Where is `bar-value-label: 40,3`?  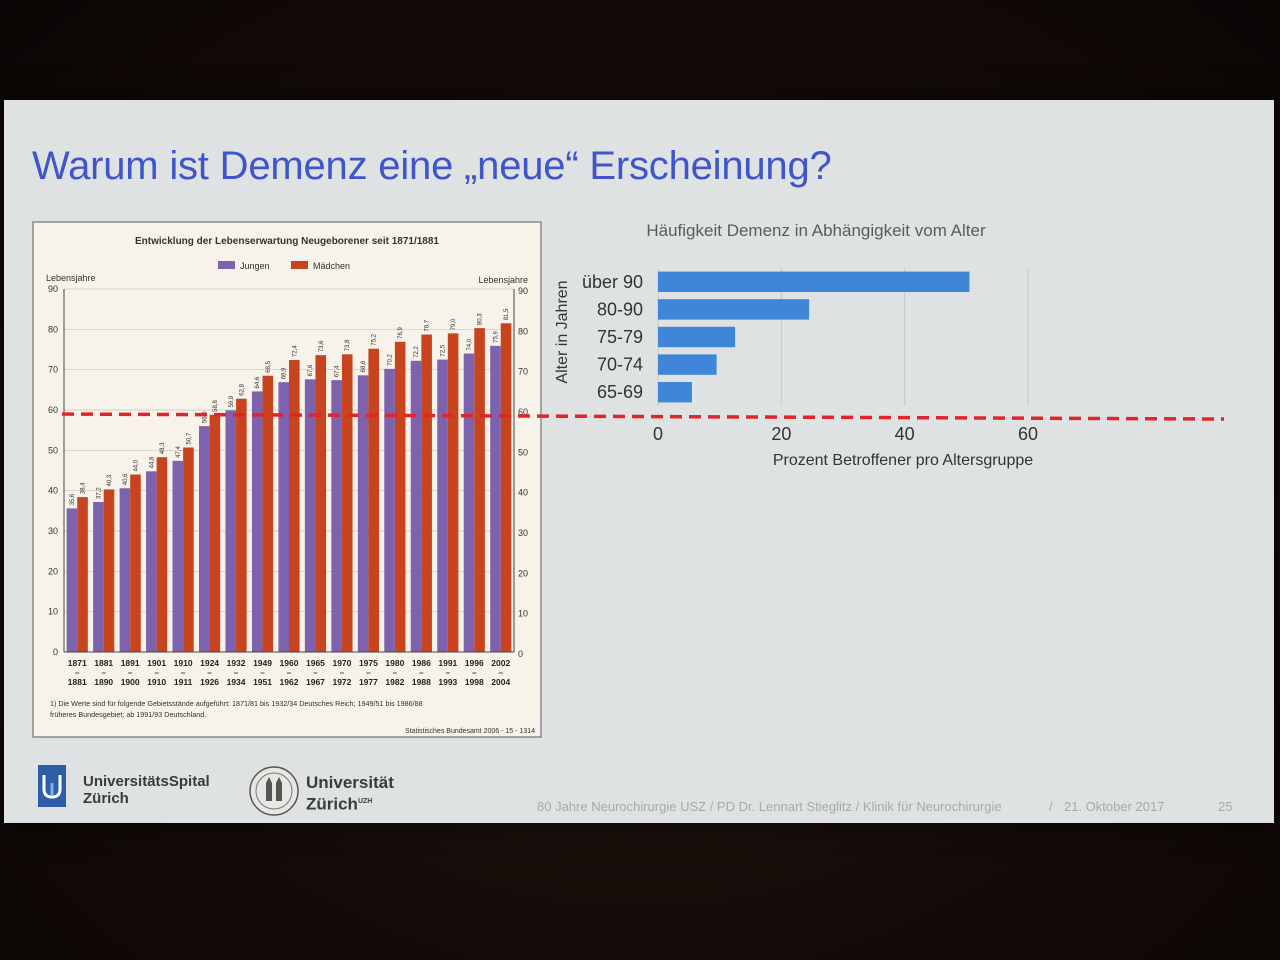
bar-value-label: 40,3 is located at coordinates (110, 480).